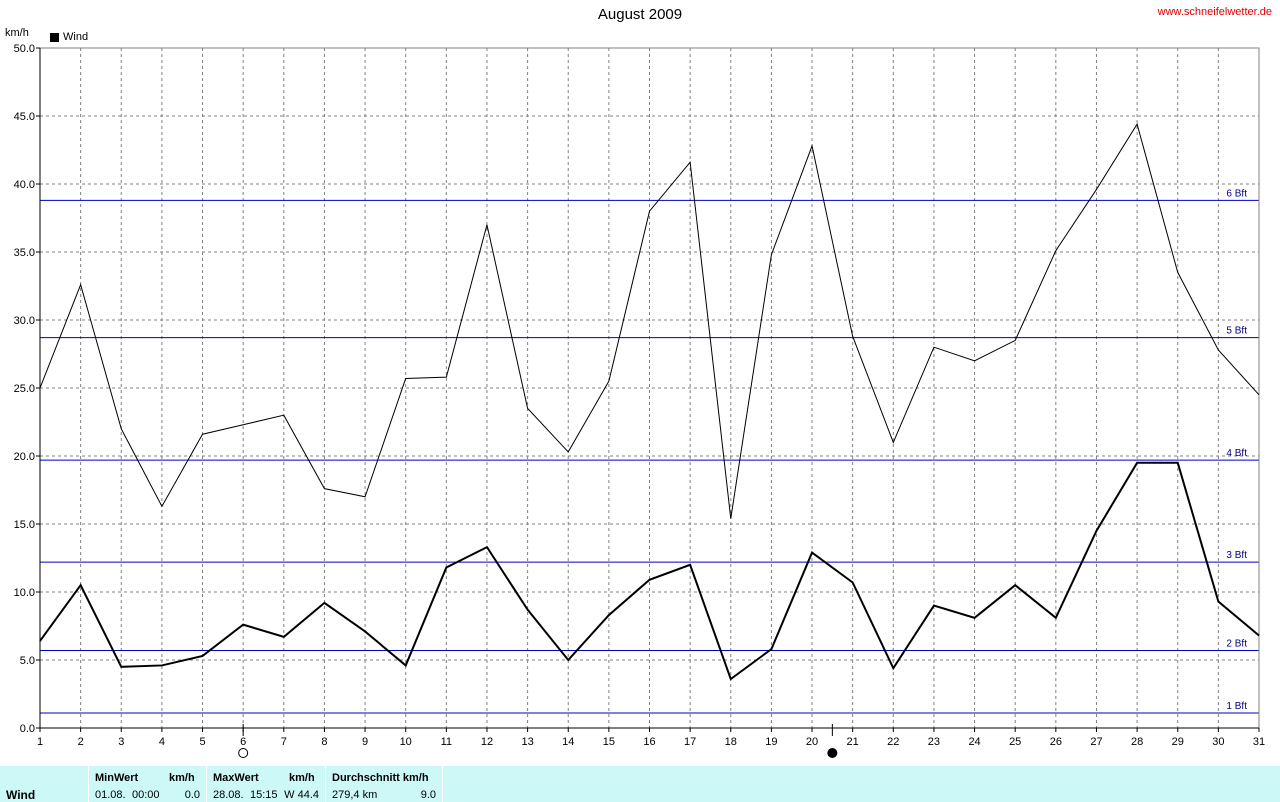 Image resolution: width=1280 pixels, height=802 pixels. I want to click on stats-max-unit: km/h, so click(302, 778).